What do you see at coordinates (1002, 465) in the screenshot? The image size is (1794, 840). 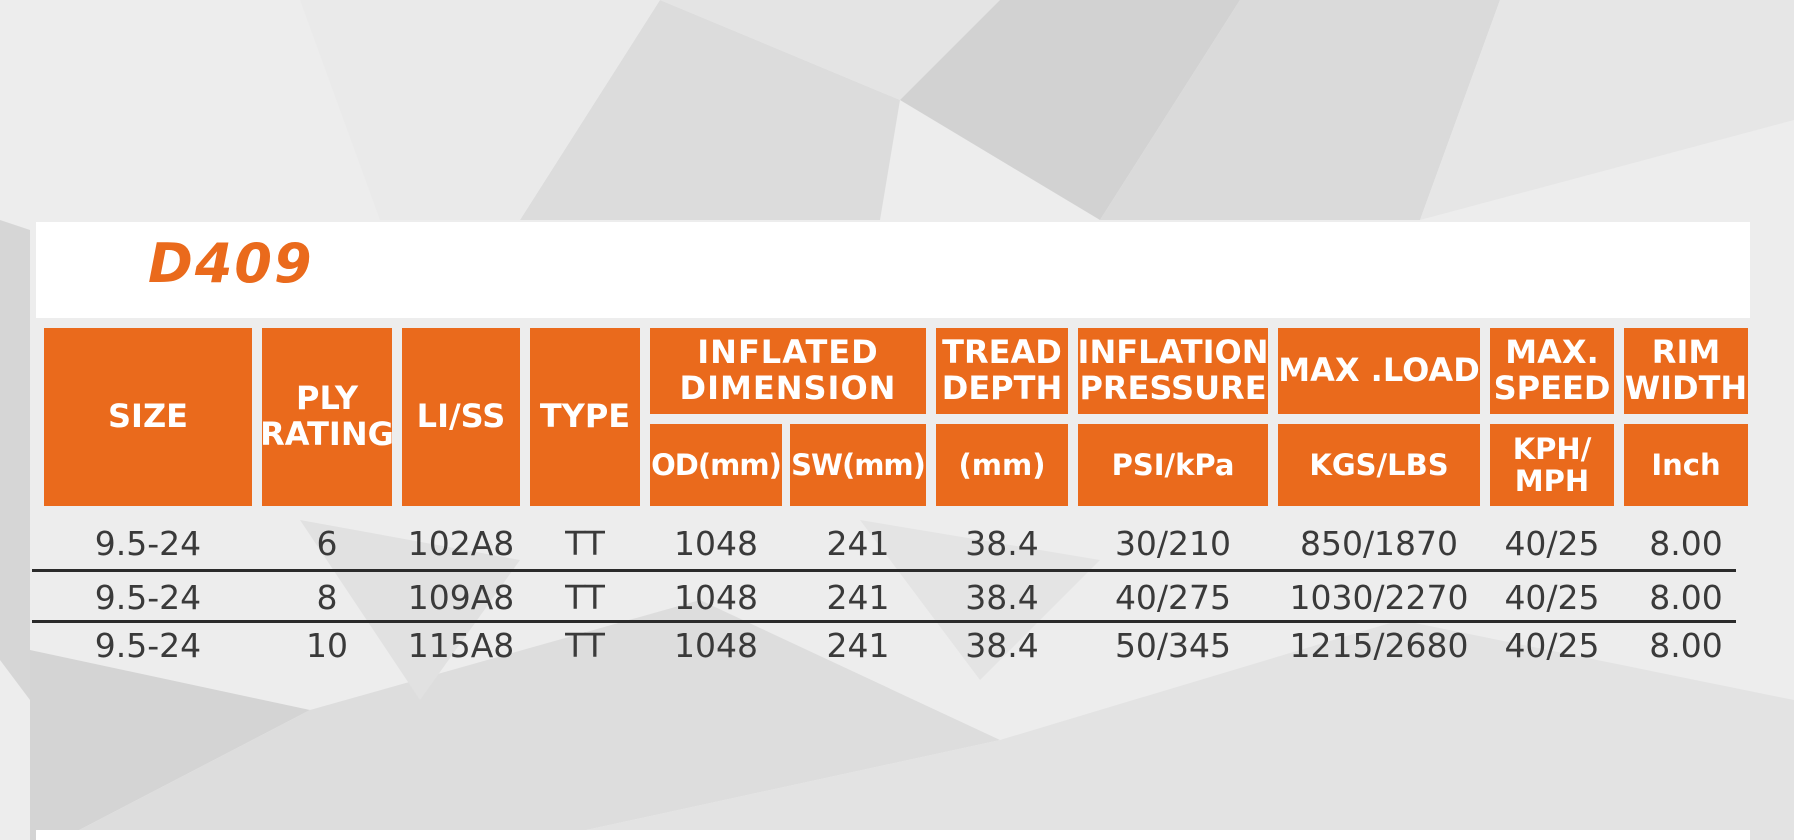 I see `header-tread-depth-unit: (mm)` at bounding box center [1002, 465].